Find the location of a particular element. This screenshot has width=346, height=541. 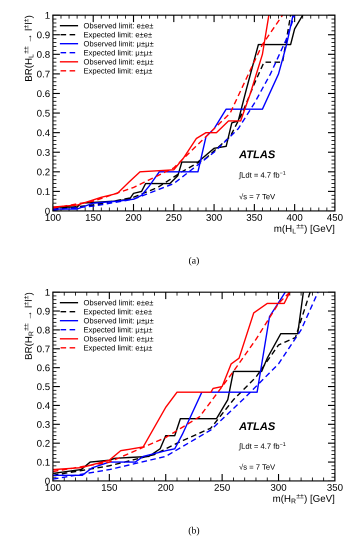

x-axis-title: m(H$_{R}$$^{±±}$) [GeV] is located at coordinates (303, 499).